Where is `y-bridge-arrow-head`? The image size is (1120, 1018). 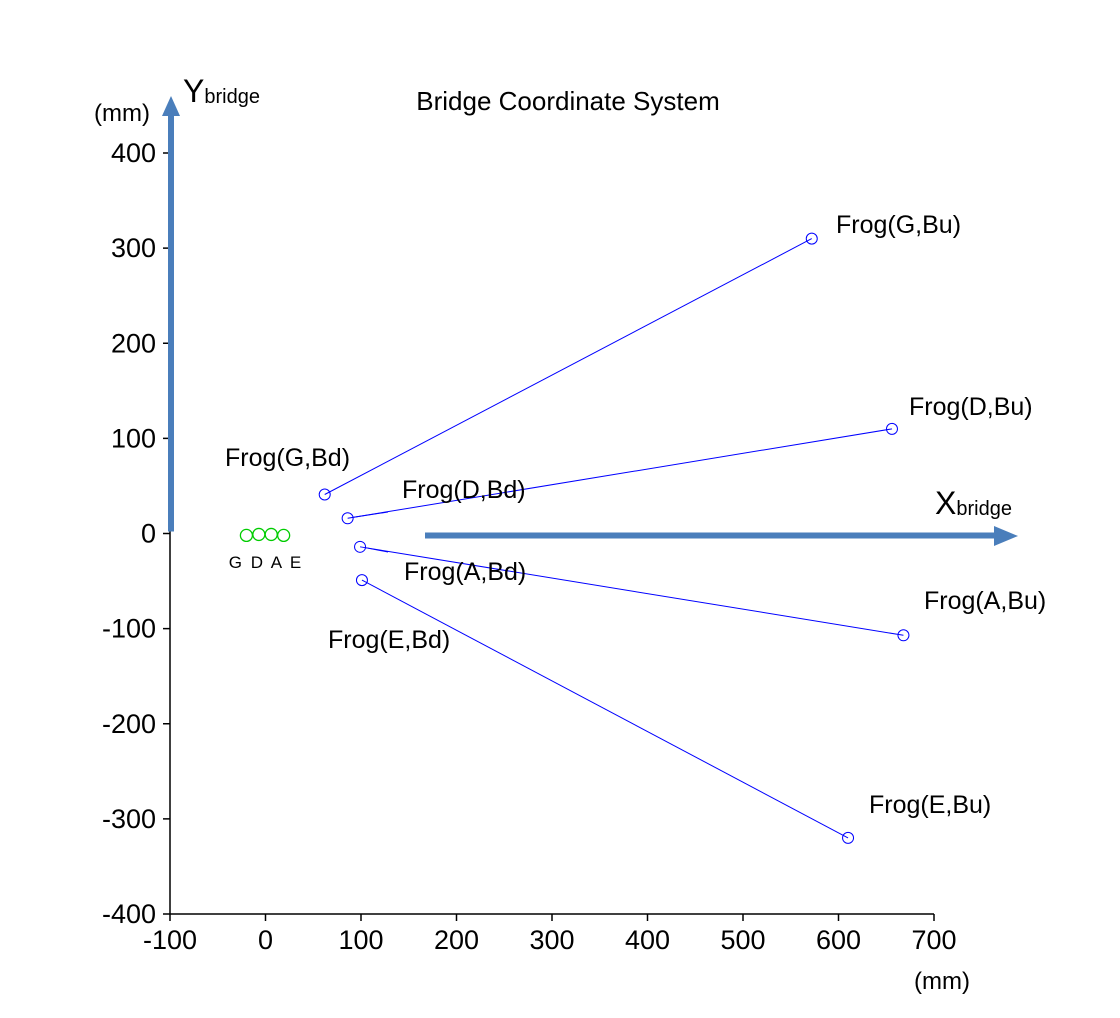 y-bridge-arrow-head is located at coordinates (171, 106).